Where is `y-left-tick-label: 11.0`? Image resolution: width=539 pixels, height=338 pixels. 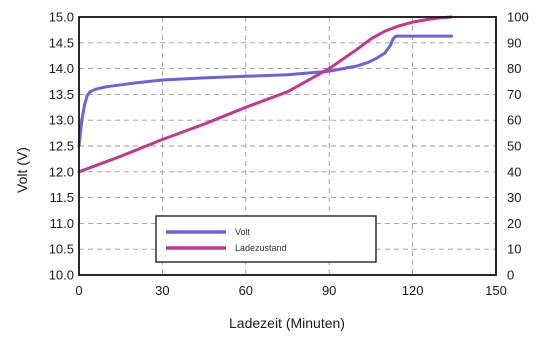 y-left-tick-label: 11.0 is located at coordinates (62, 223).